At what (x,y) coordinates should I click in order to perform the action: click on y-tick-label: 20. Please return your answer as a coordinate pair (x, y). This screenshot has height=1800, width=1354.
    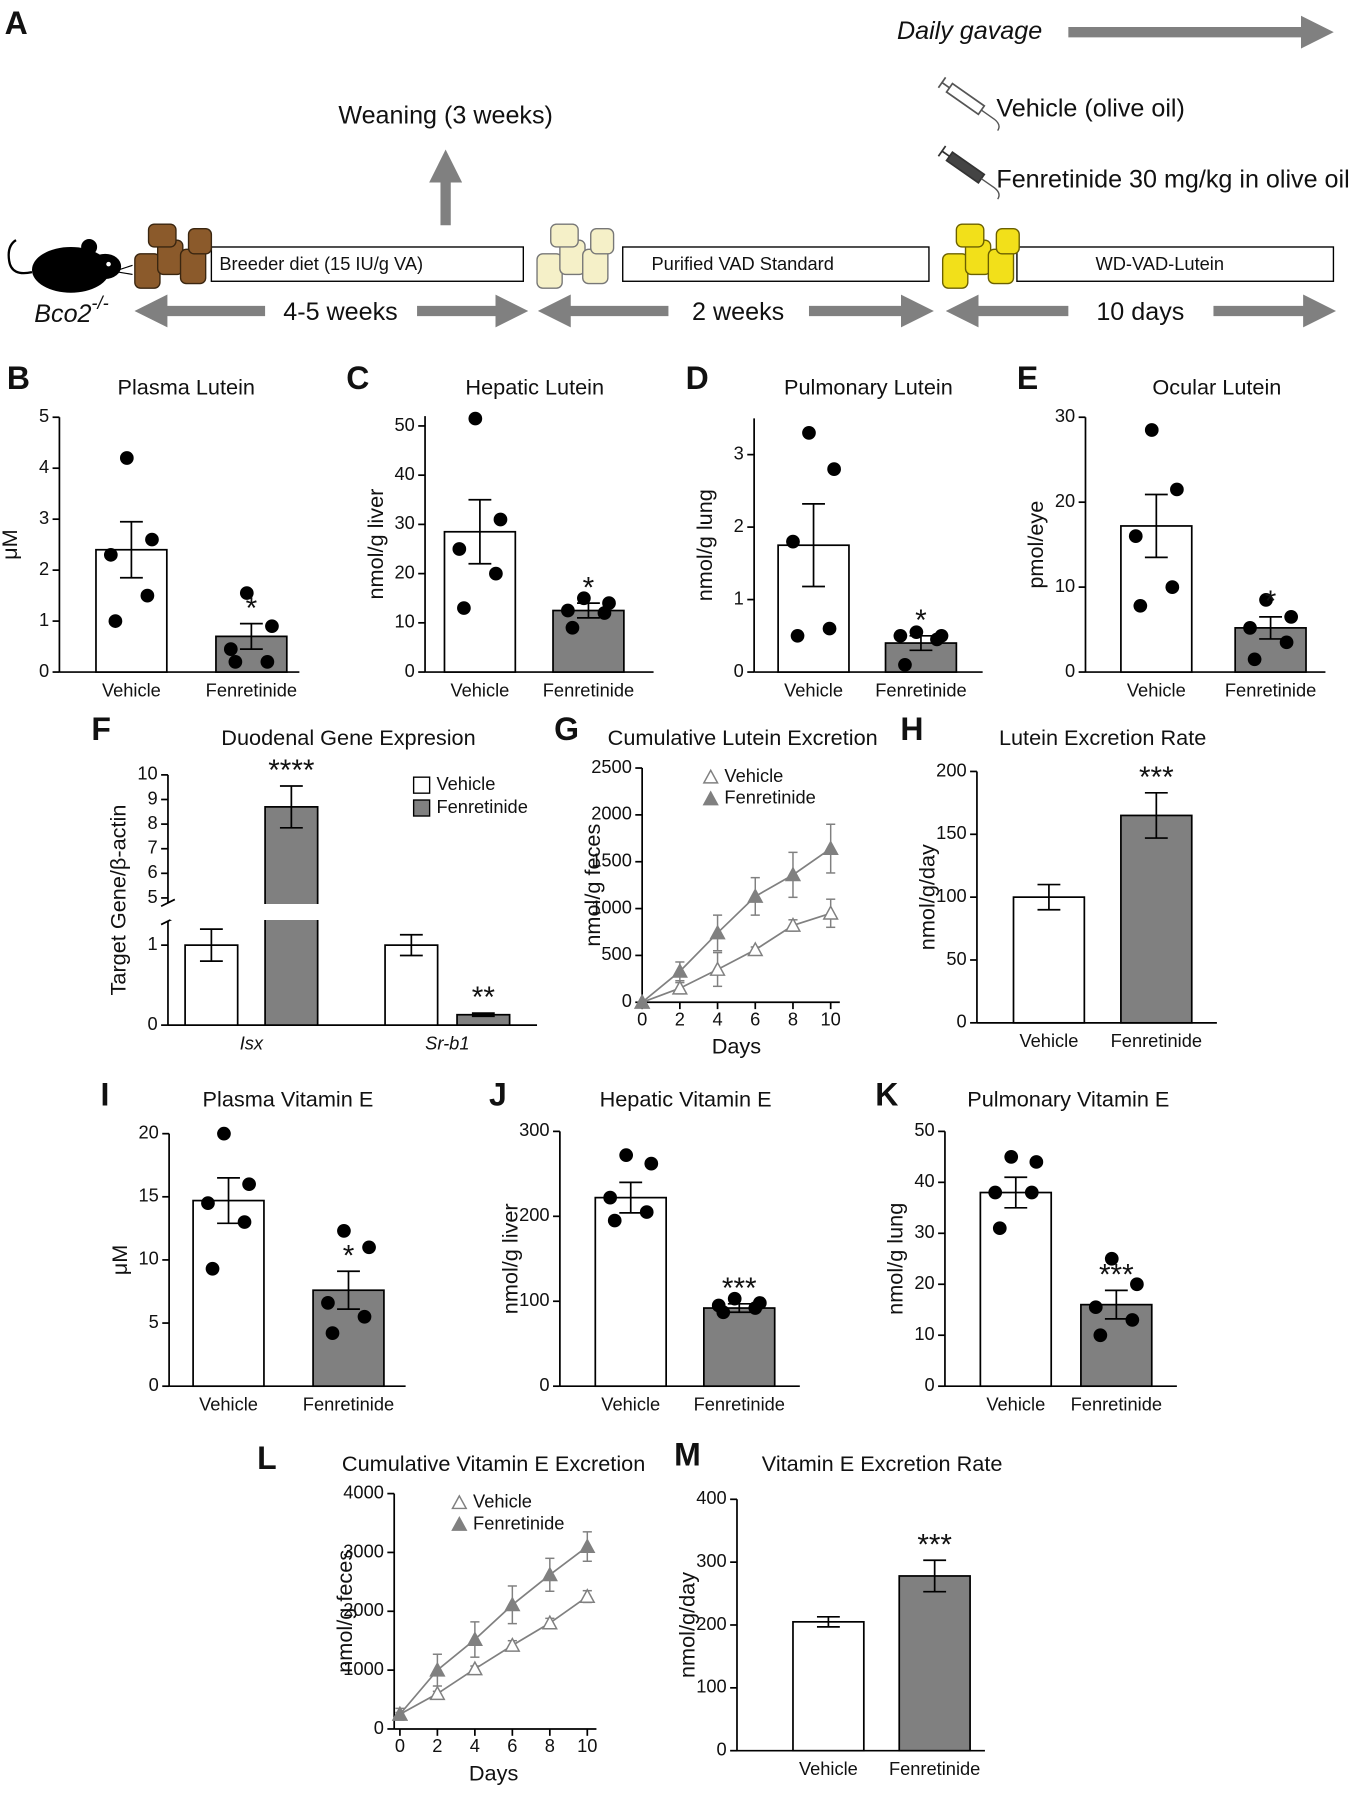
    Looking at the image, I should click on (404, 571).